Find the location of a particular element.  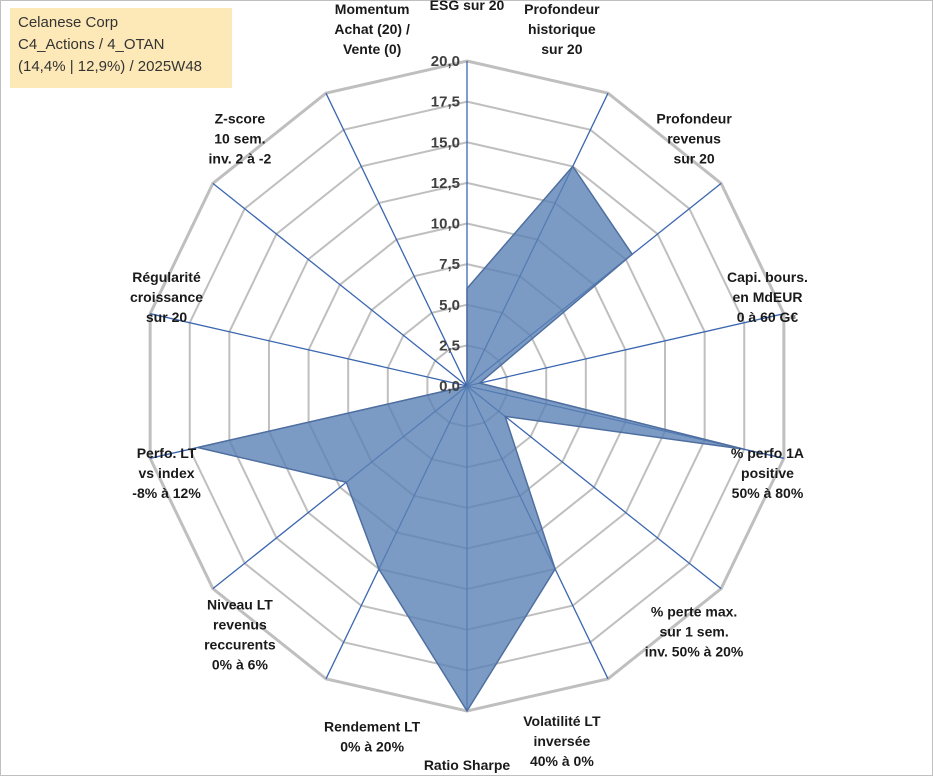

axis-label-7: Volatilité LT inversée 40% à 0% is located at coordinates (562, 741).